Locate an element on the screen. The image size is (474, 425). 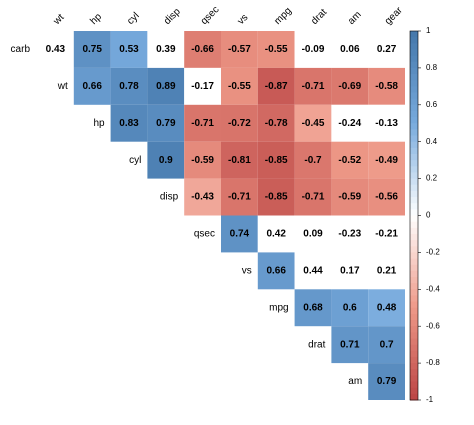
row-label: carb is located at coordinates (21, 49).